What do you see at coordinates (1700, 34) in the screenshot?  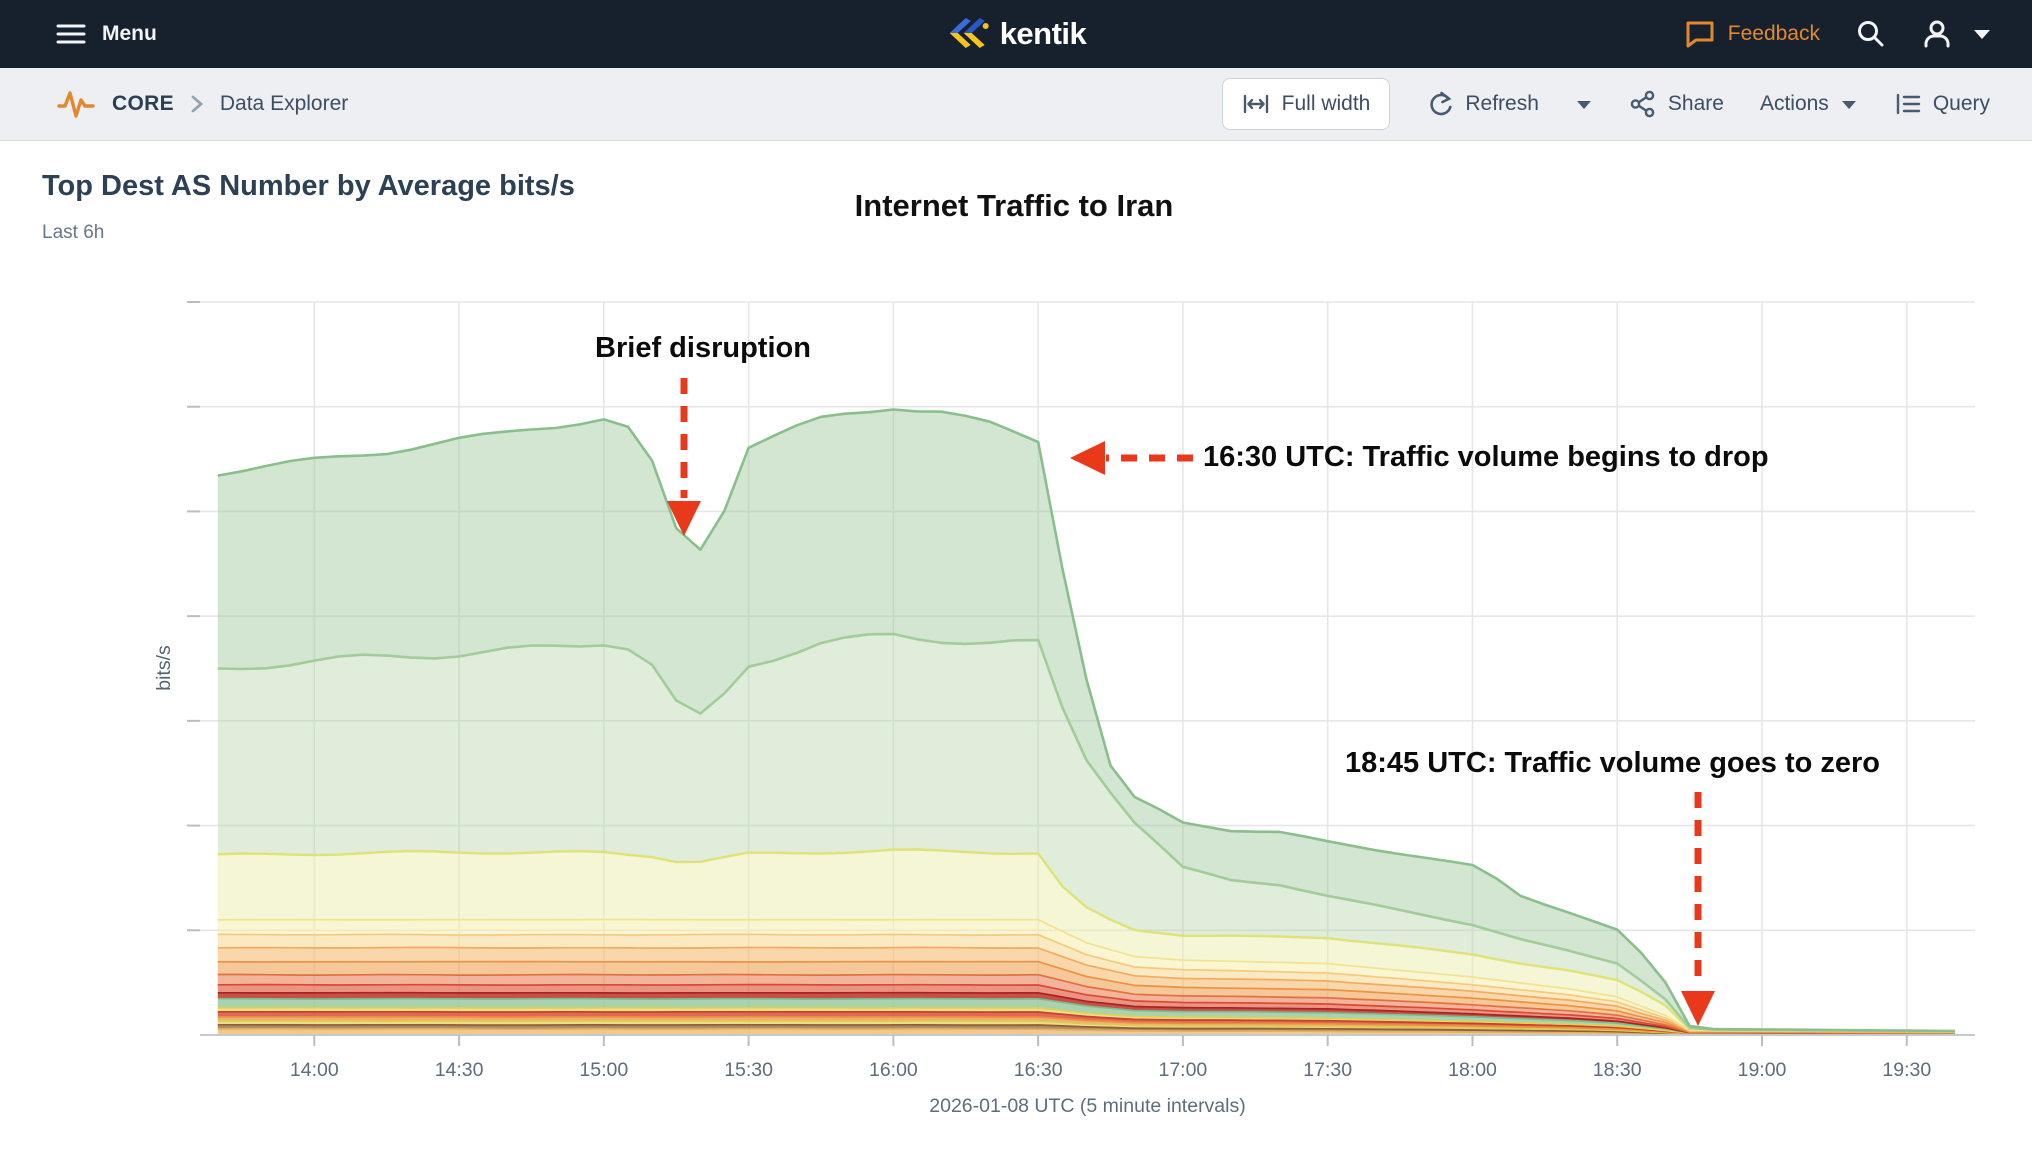 I see `feedback-bubble-icon` at bounding box center [1700, 34].